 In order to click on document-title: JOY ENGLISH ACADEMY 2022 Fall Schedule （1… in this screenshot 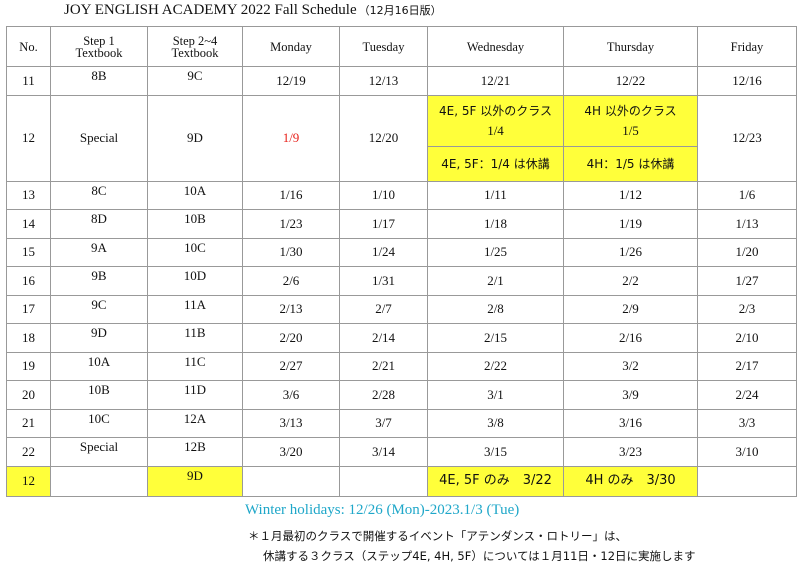, I will do `click(253, 10)`.